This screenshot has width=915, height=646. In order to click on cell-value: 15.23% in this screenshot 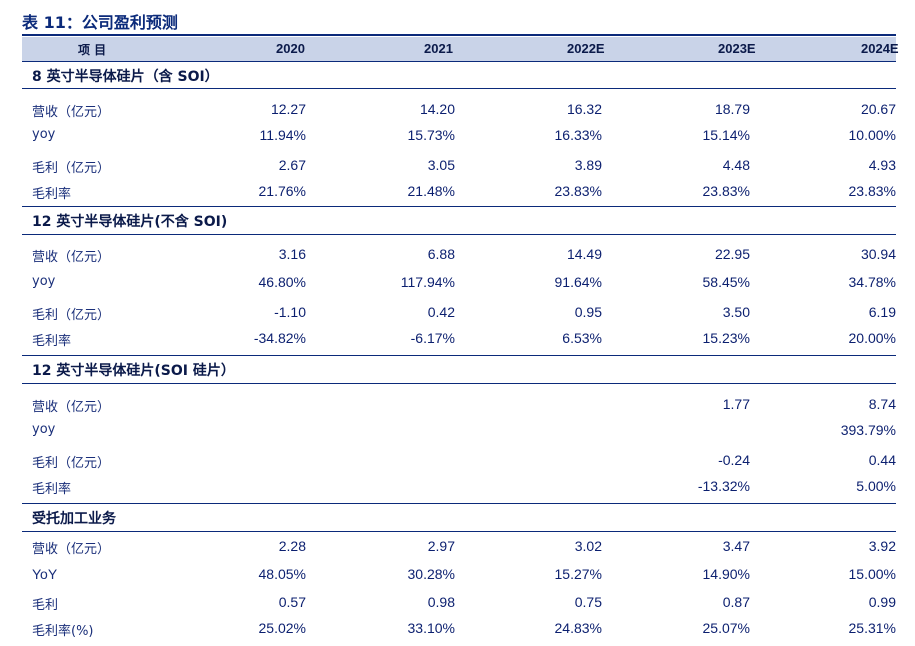, I will do `click(726, 338)`.